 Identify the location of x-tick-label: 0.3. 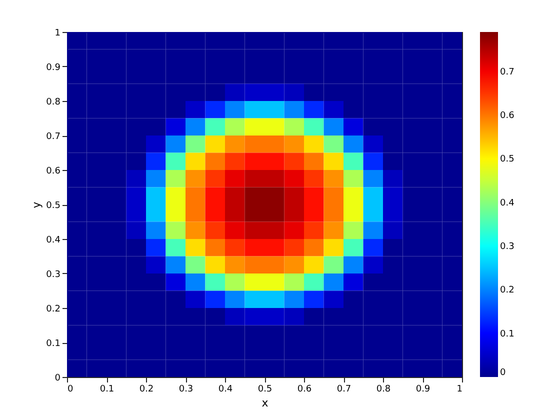
(186, 389).